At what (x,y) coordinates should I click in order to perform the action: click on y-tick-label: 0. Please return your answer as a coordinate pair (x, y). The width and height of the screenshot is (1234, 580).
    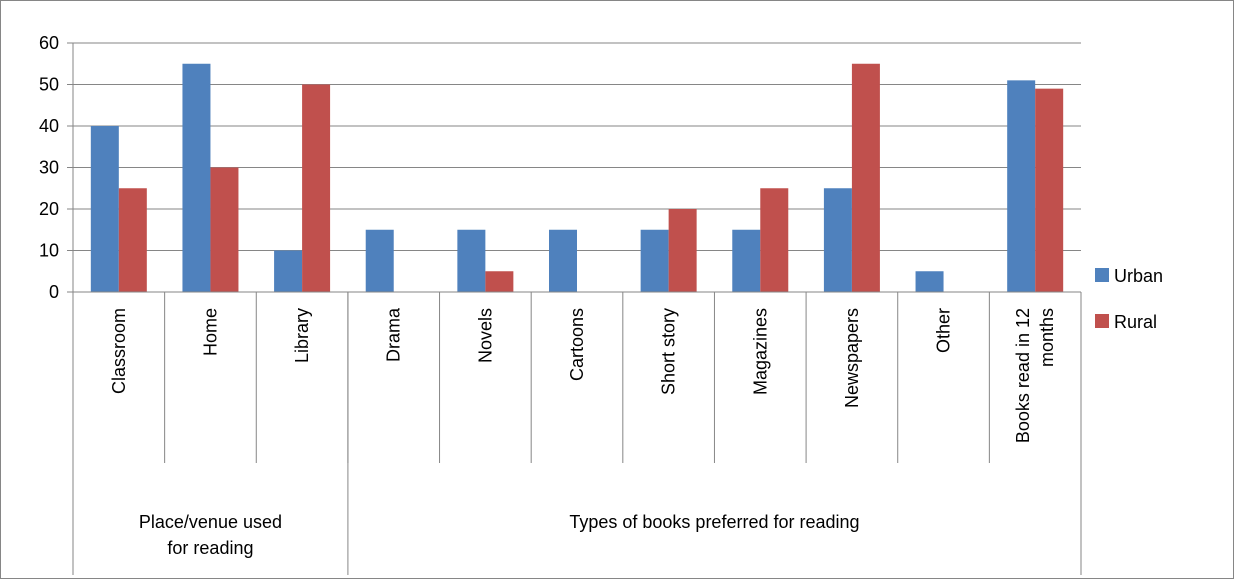
    Looking at the image, I should click on (54, 292).